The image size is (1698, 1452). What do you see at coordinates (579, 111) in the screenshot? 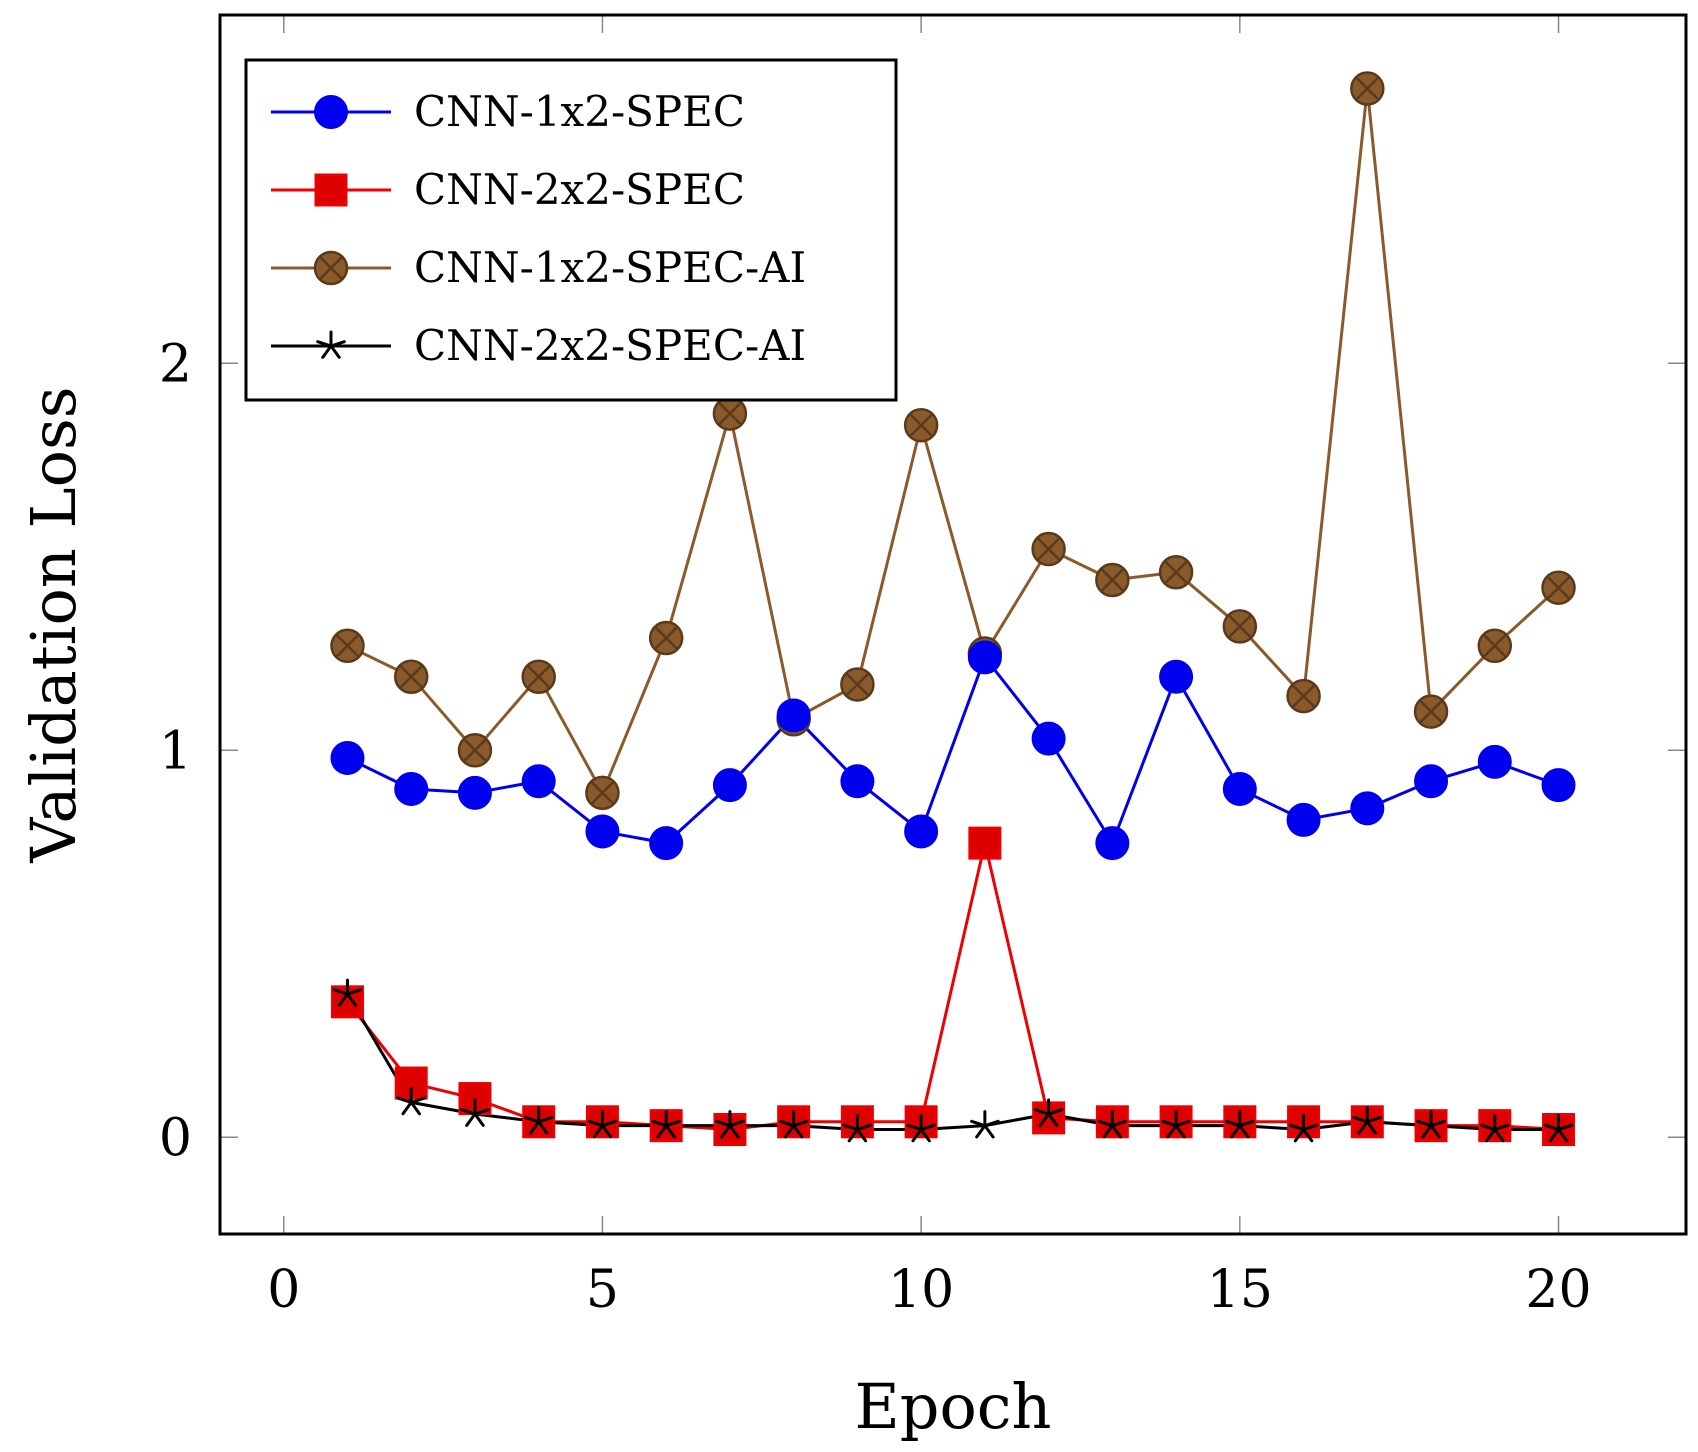
I see `legend-label: CNN-1x2-SPEC` at bounding box center [579, 111].